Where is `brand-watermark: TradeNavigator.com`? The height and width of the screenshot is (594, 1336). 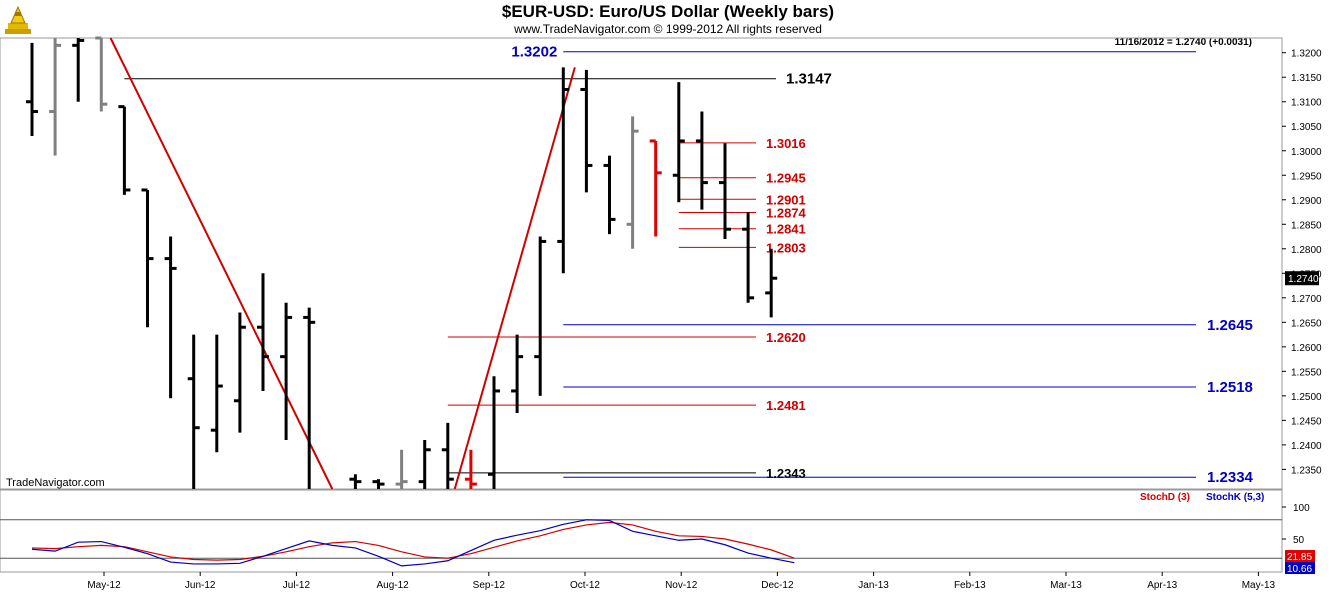
brand-watermark: TradeNavigator.com is located at coordinates (55, 483).